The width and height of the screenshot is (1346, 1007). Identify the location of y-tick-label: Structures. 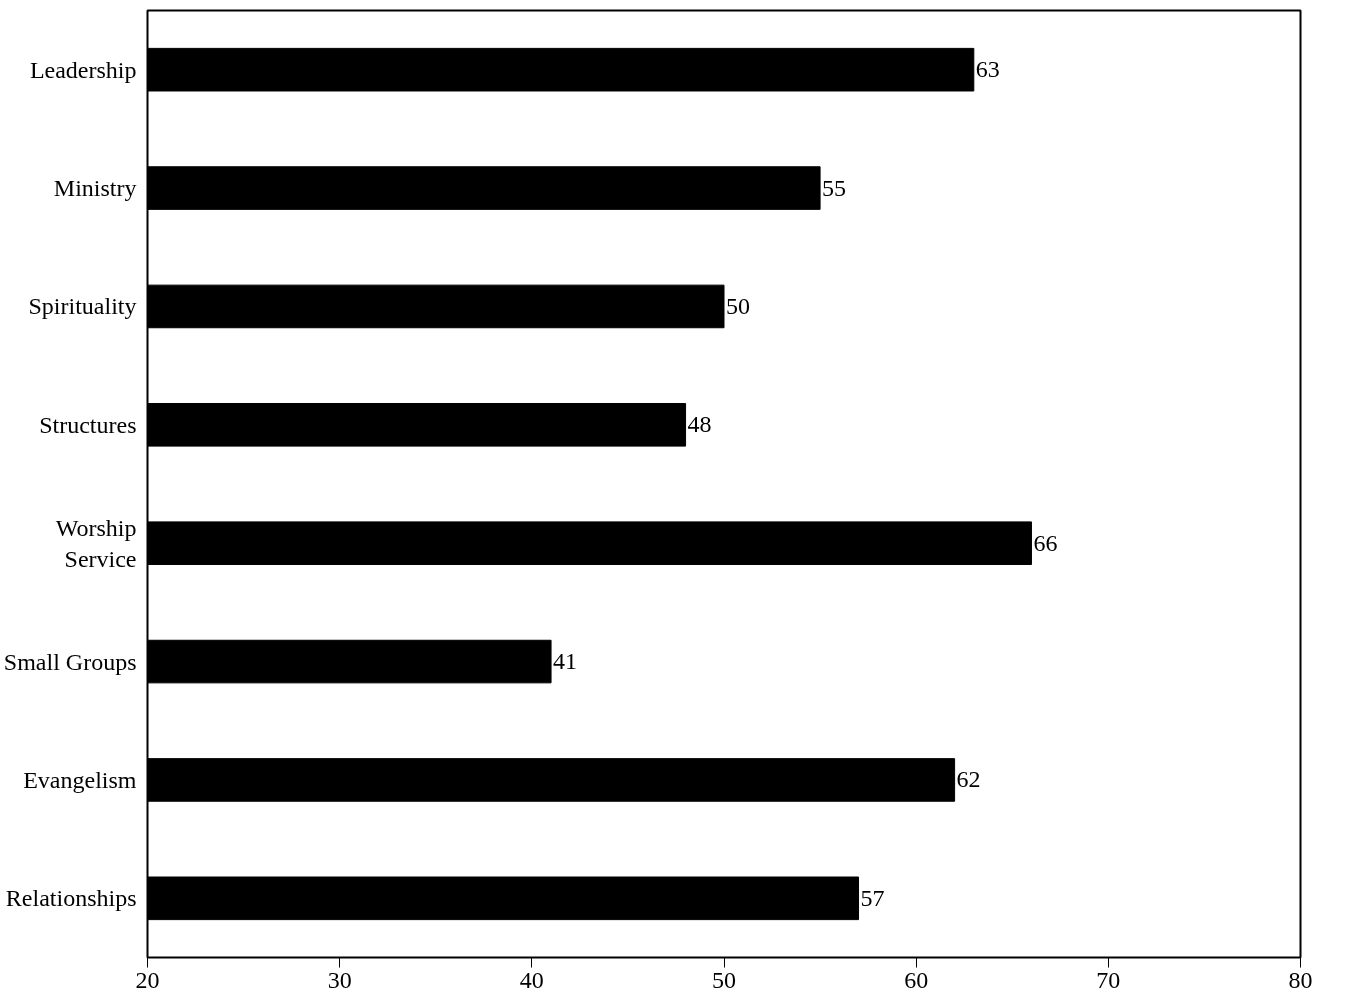
(88, 424).